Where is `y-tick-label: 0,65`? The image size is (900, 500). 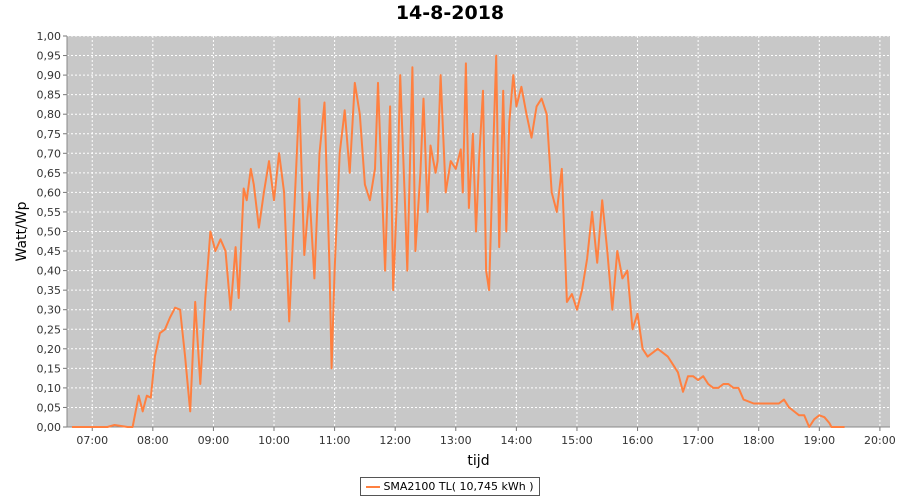
y-tick-label: 0,65 is located at coordinates (49, 173).